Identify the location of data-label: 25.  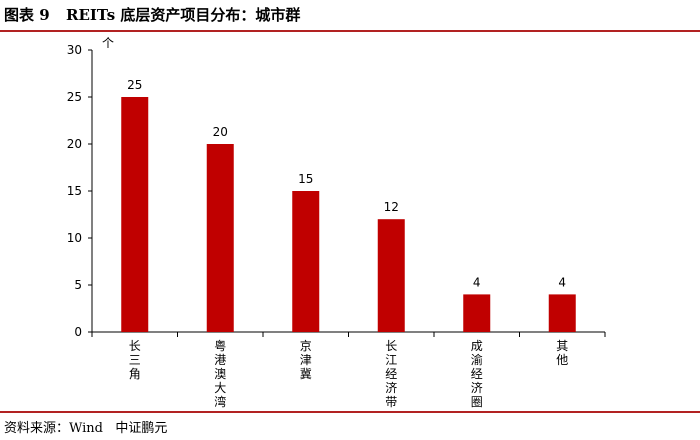
(134, 85).